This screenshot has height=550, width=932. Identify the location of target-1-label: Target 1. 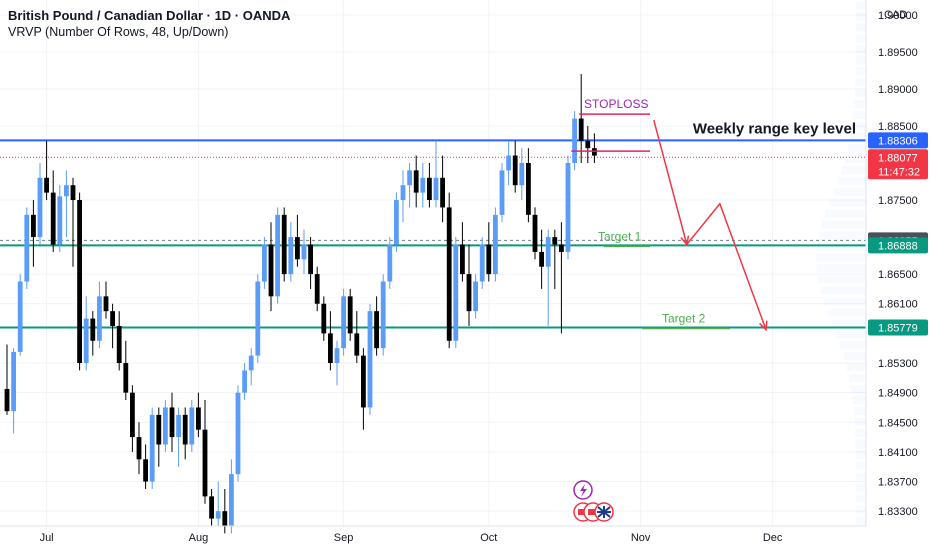
(620, 236).